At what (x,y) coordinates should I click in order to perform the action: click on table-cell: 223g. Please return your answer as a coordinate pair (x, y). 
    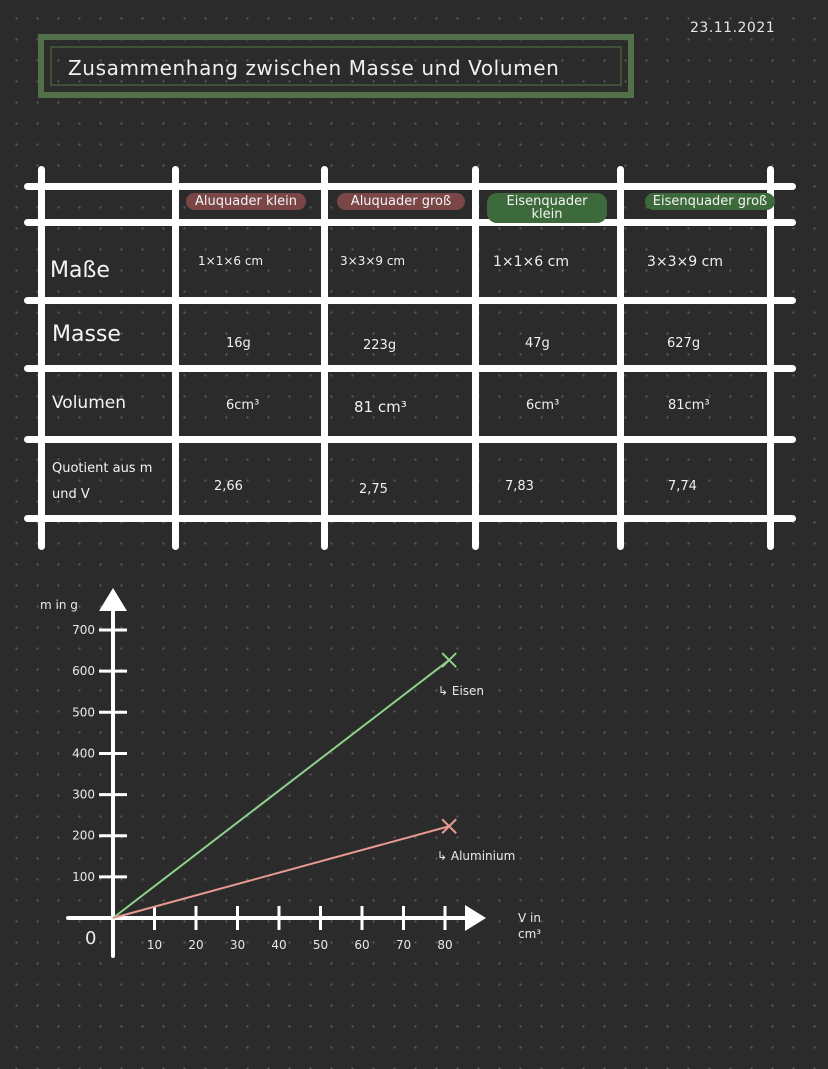
    Looking at the image, I should click on (380, 345).